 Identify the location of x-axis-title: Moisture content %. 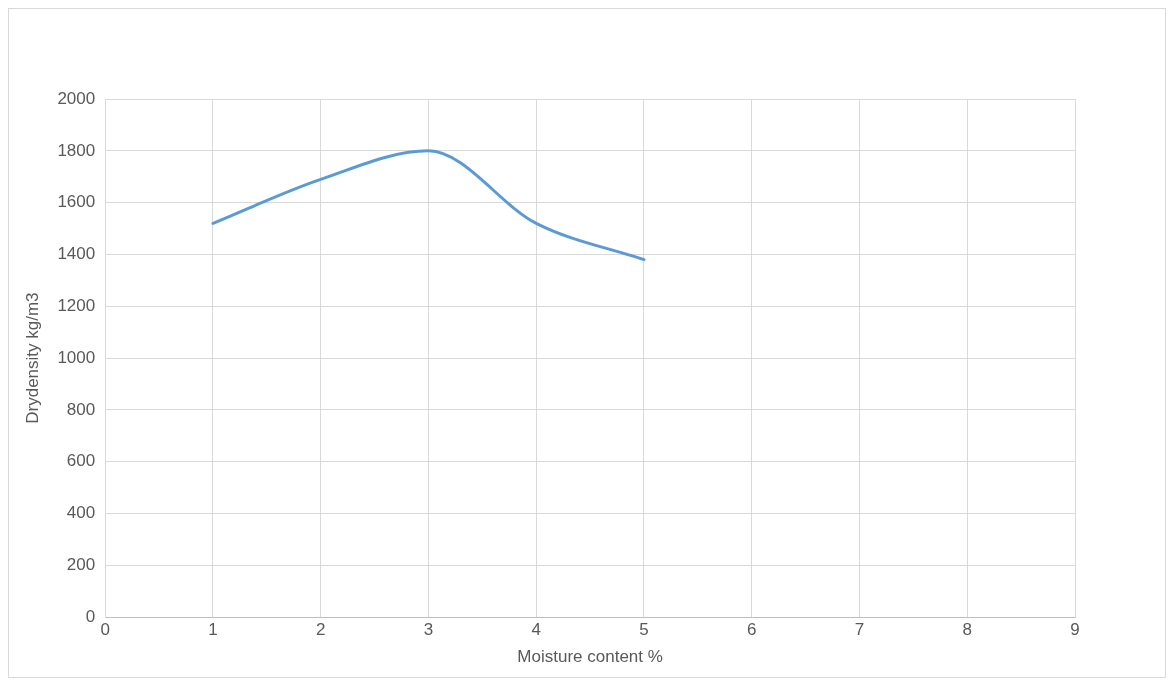
(590, 657).